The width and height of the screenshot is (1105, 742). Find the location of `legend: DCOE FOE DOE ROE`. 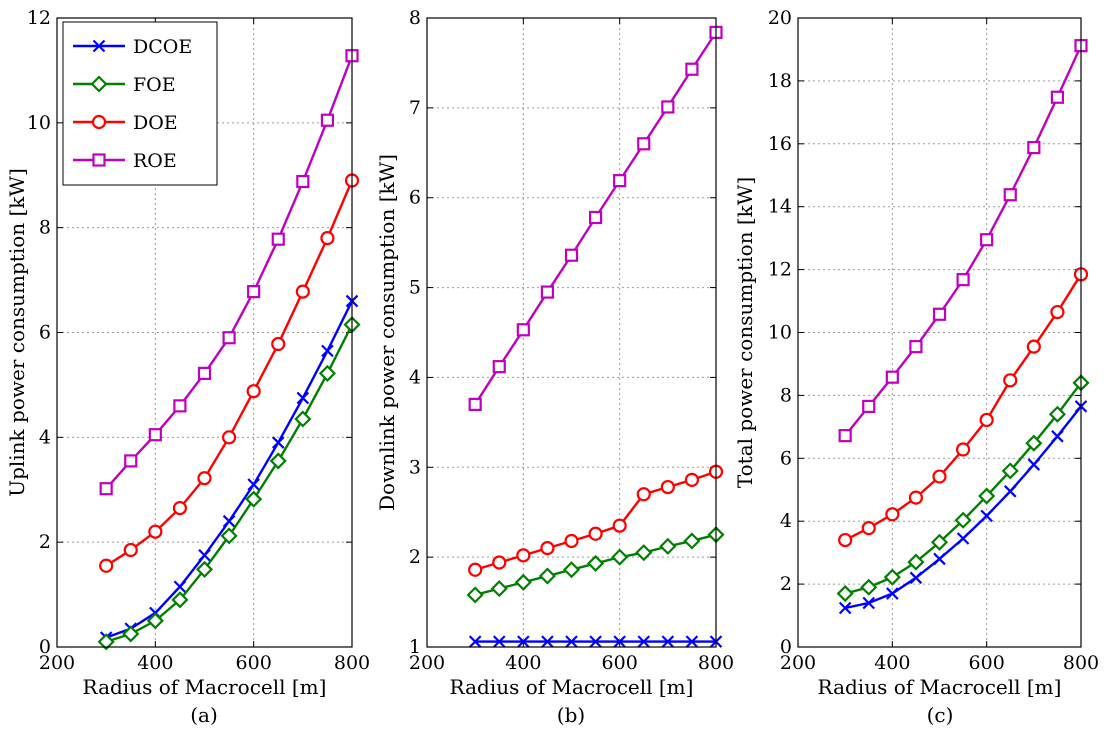

legend: DCOE FOE DOE ROE is located at coordinates (140, 103).